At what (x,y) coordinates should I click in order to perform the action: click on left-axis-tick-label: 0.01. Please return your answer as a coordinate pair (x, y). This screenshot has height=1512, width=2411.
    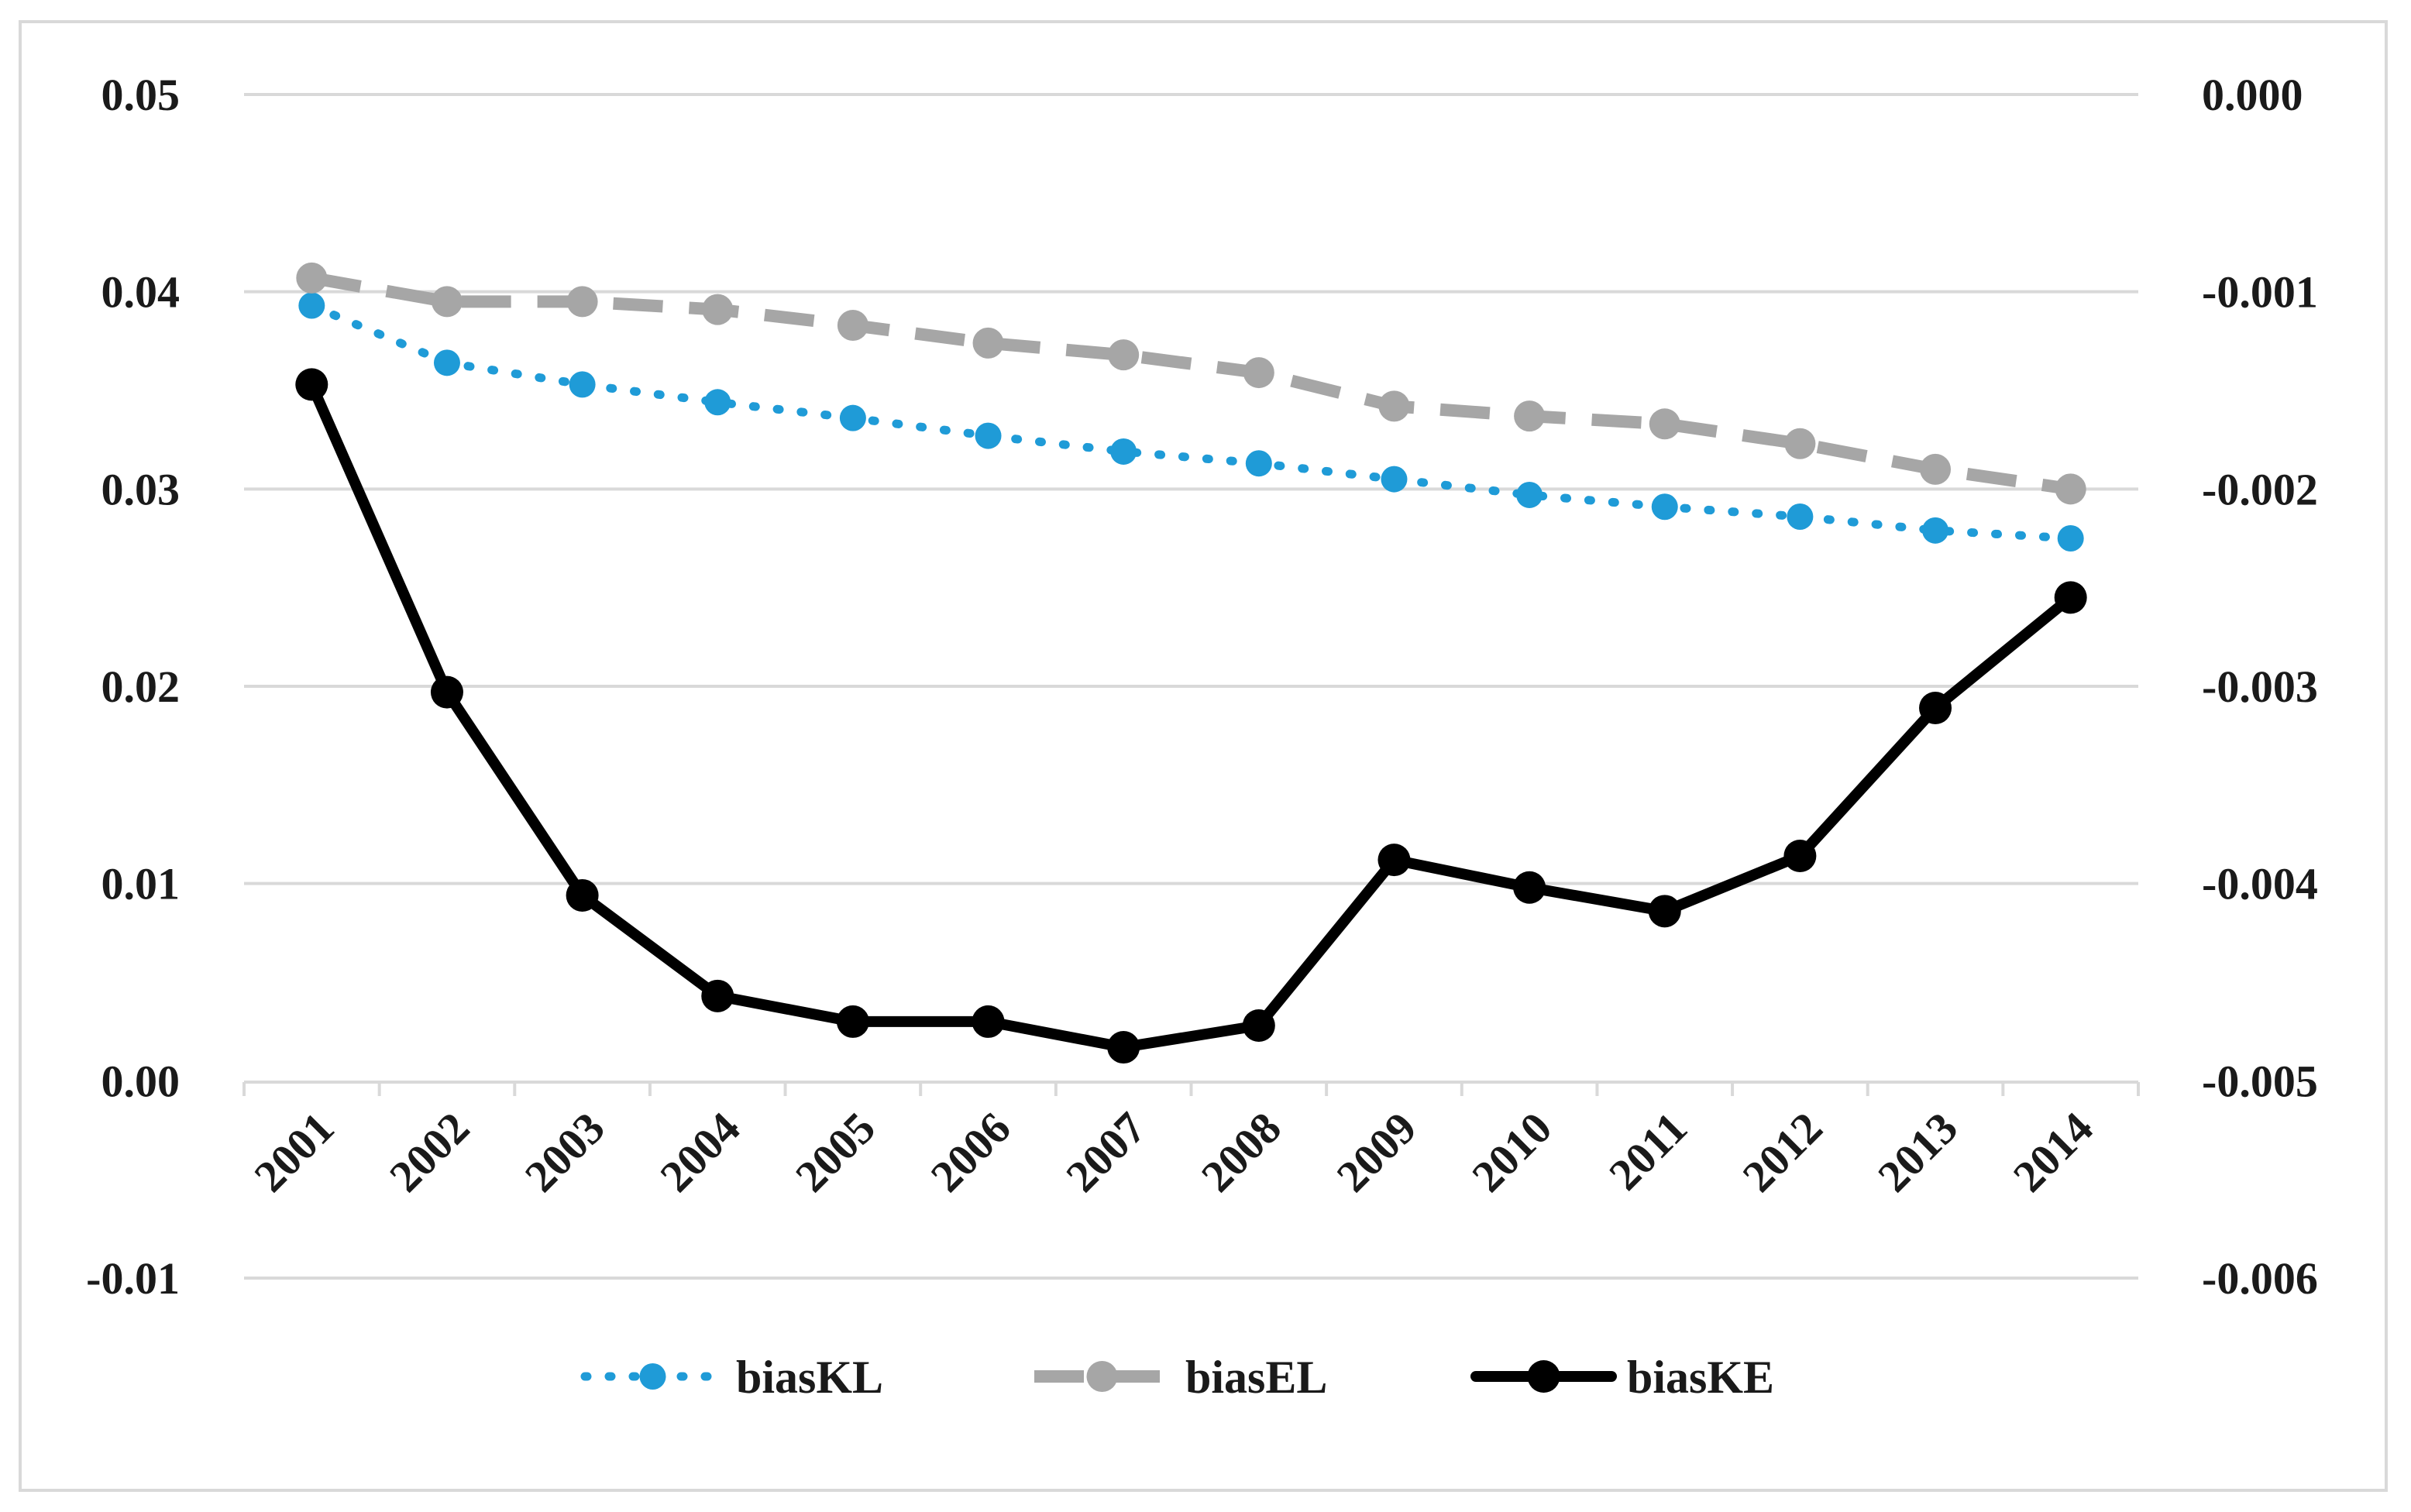
    Looking at the image, I should click on (141, 884).